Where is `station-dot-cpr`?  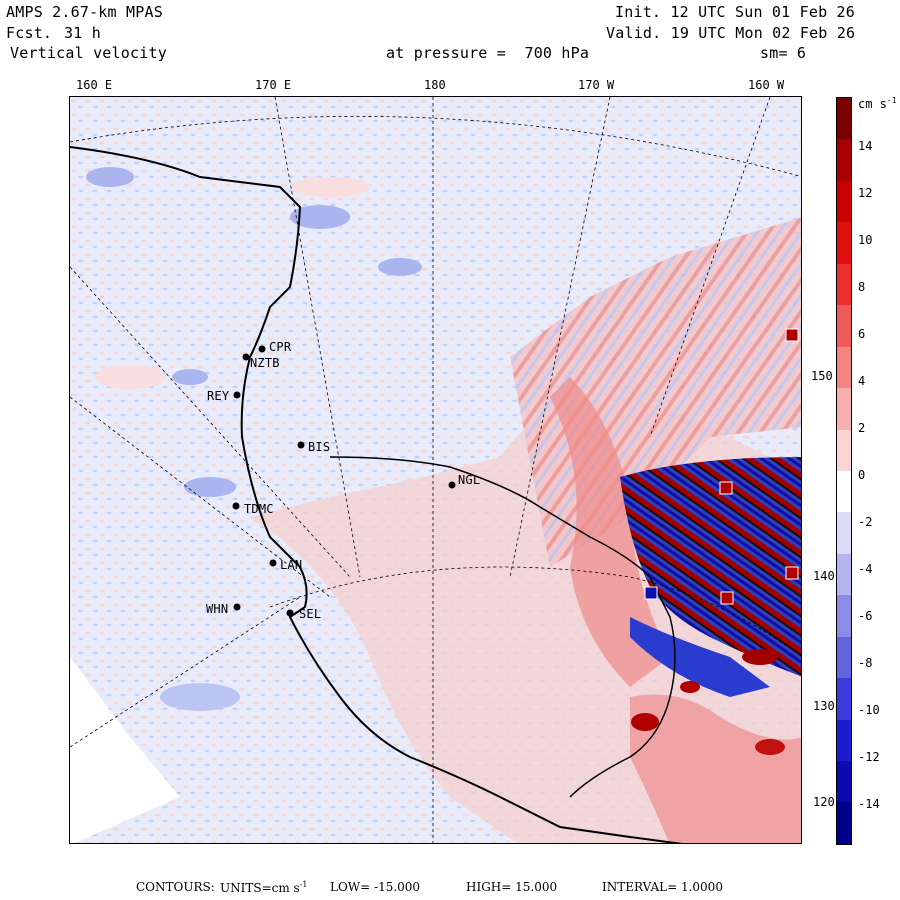 station-dot-cpr is located at coordinates (262, 349).